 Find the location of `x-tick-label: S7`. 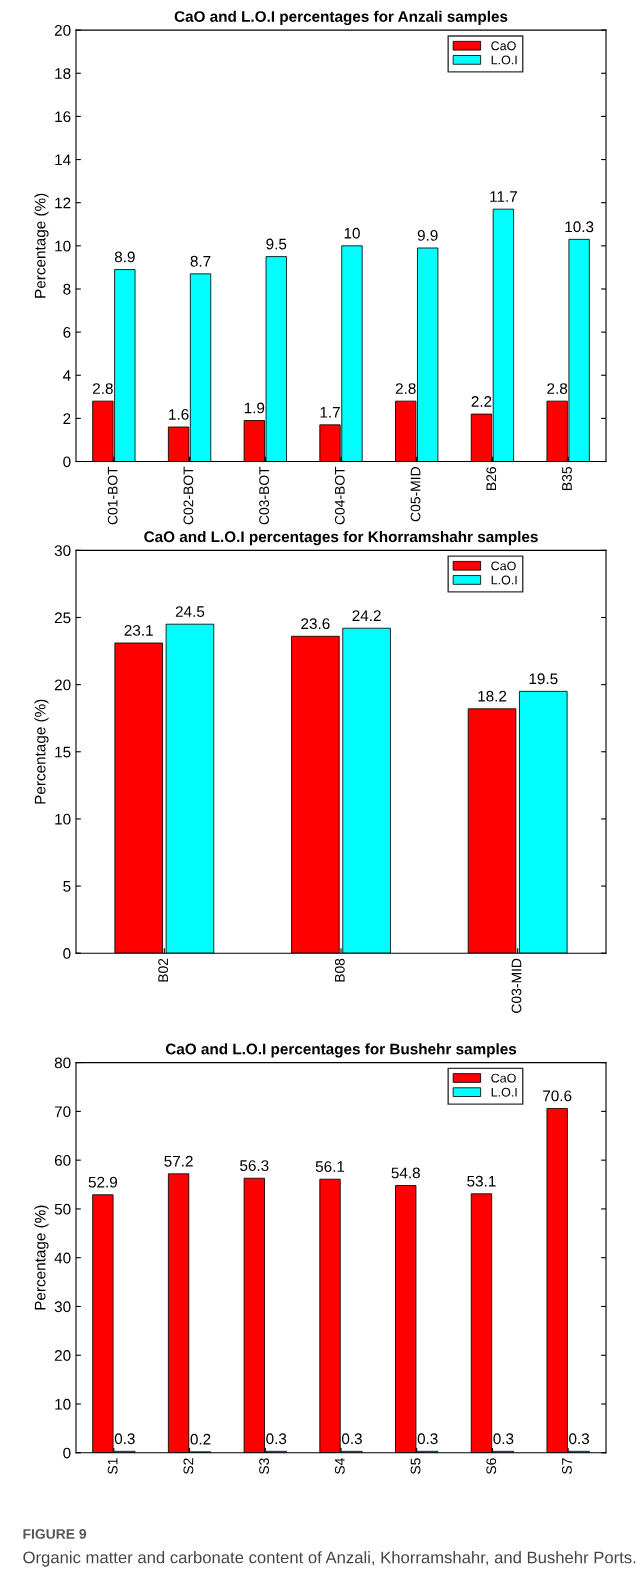

x-tick-label: S7 is located at coordinates (567, 1466).